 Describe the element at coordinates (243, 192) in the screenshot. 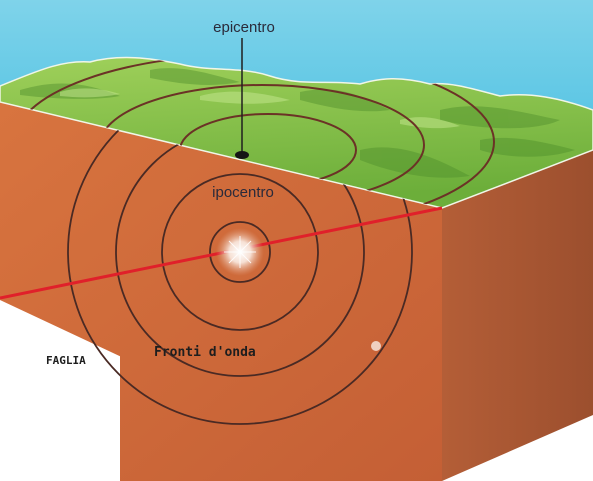

I see `hypocenter-label: ipocentro` at that location.